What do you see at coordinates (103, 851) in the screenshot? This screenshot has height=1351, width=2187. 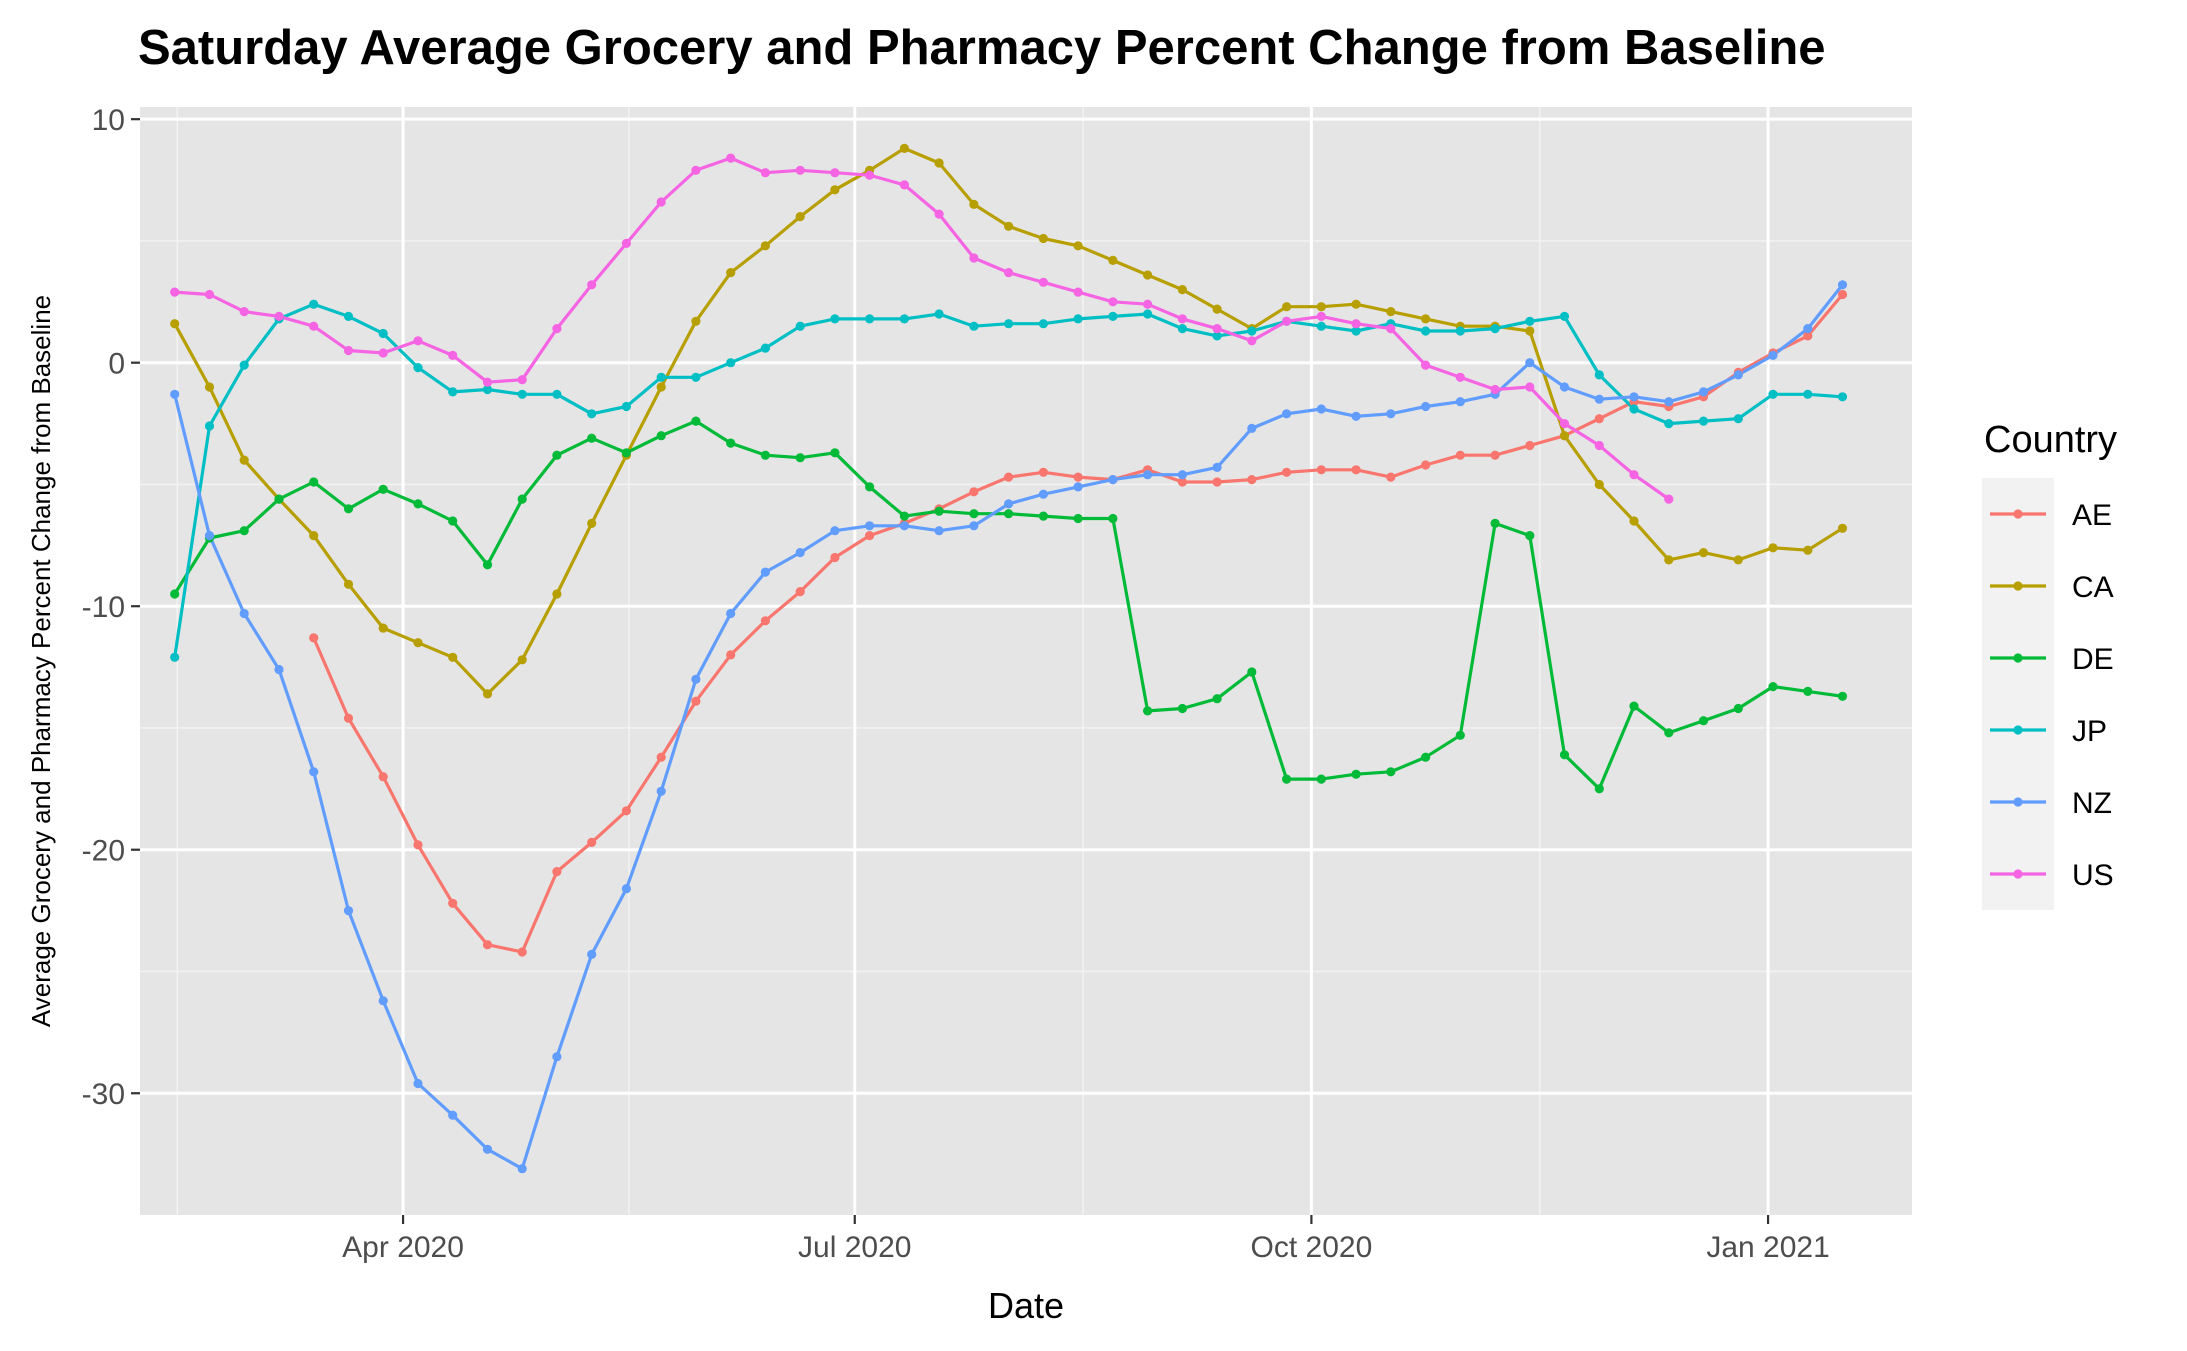 I see `y-tick-label: -20` at bounding box center [103, 851].